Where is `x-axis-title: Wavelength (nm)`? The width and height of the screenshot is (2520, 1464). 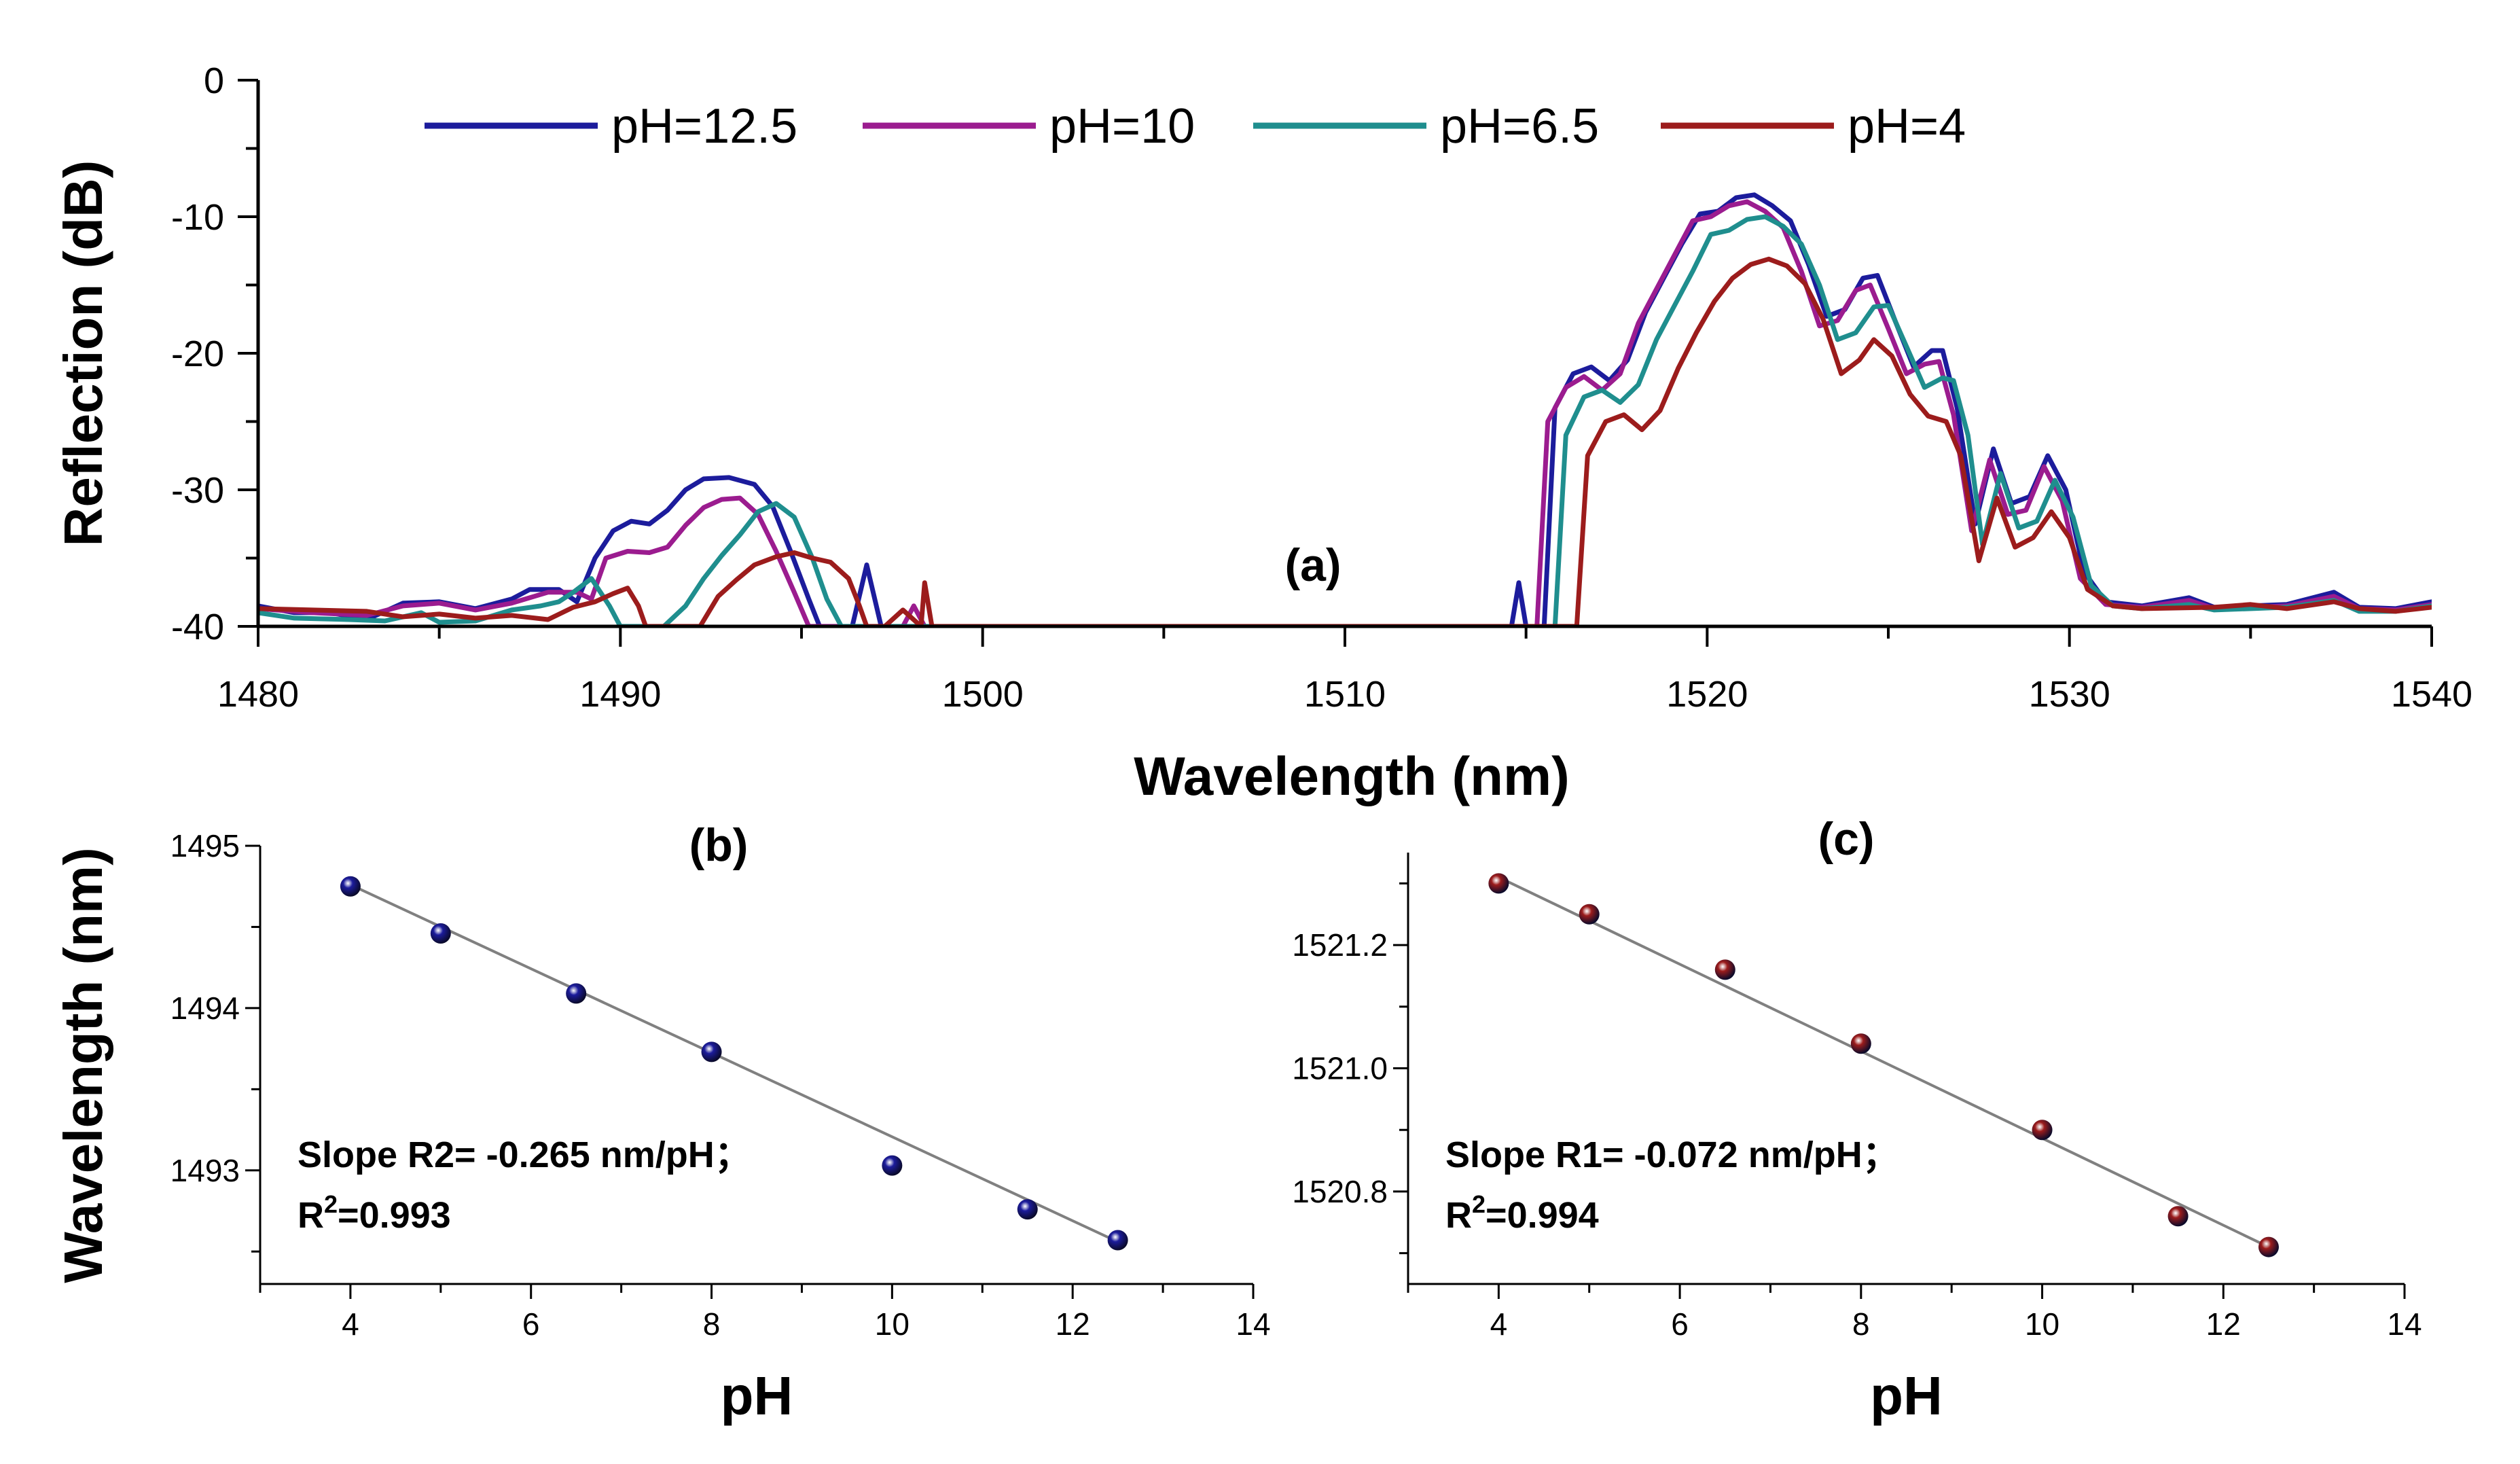 x-axis-title: Wavelength (nm) is located at coordinates (1351, 776).